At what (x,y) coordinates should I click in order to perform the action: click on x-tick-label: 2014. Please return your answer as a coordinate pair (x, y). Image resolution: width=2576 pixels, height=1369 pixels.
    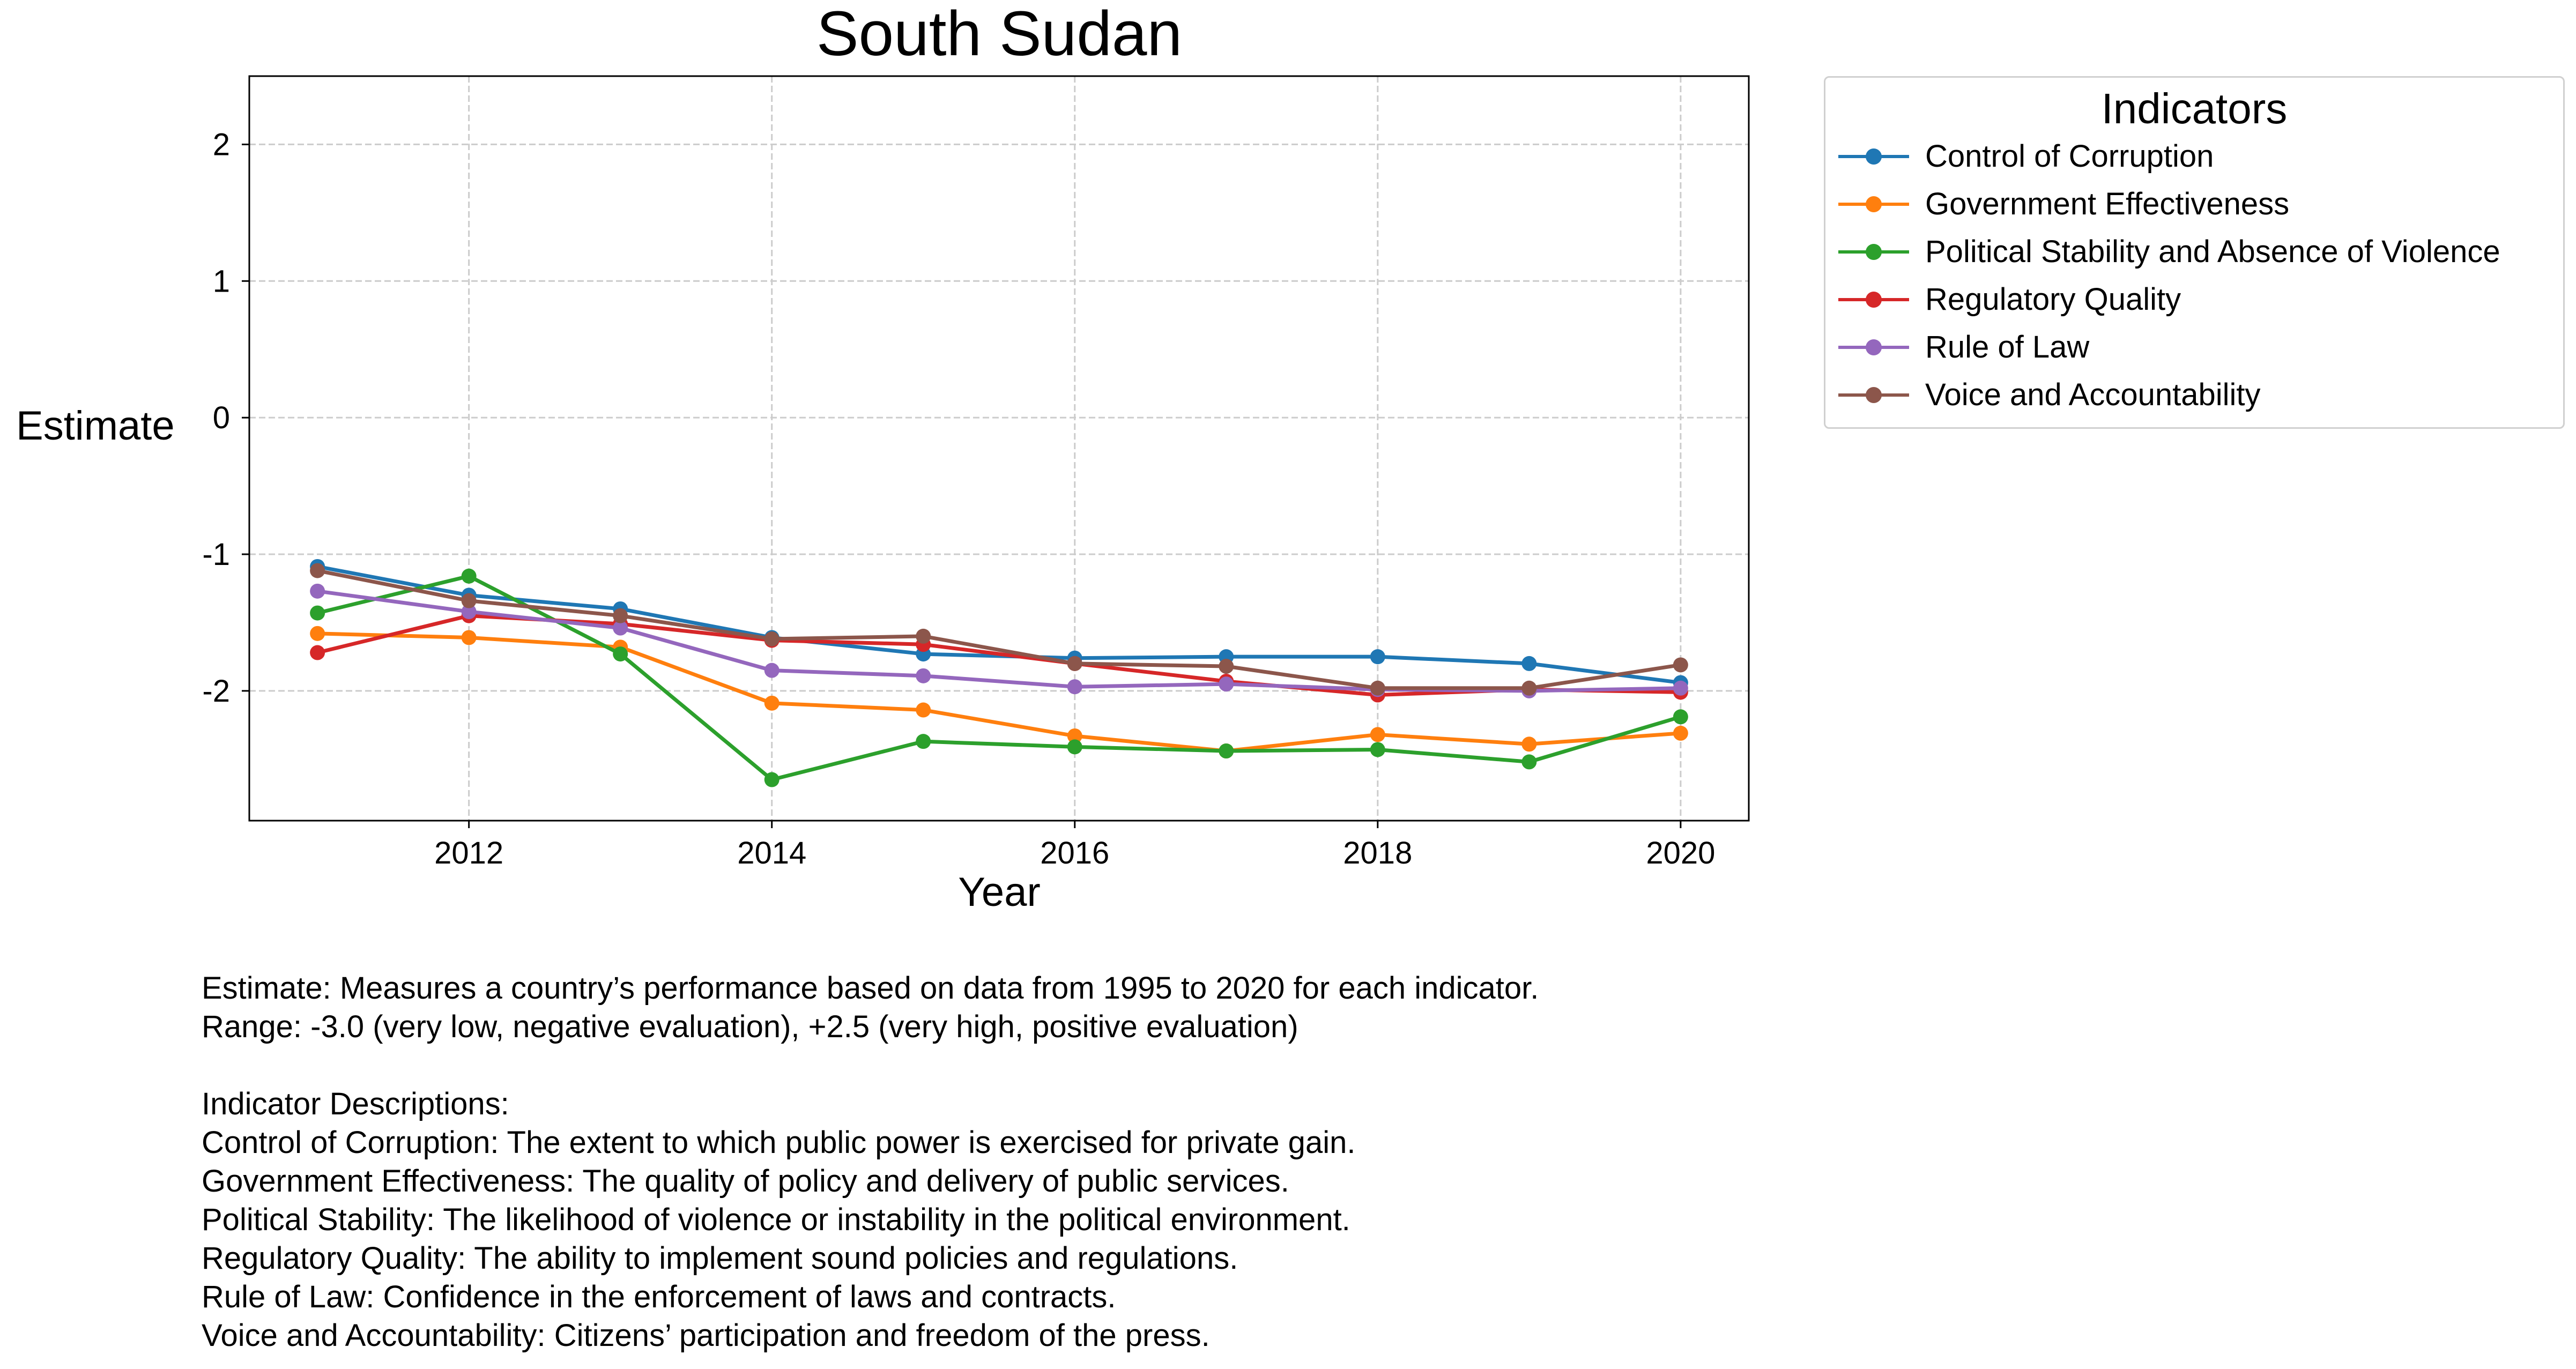
    Looking at the image, I should click on (772, 853).